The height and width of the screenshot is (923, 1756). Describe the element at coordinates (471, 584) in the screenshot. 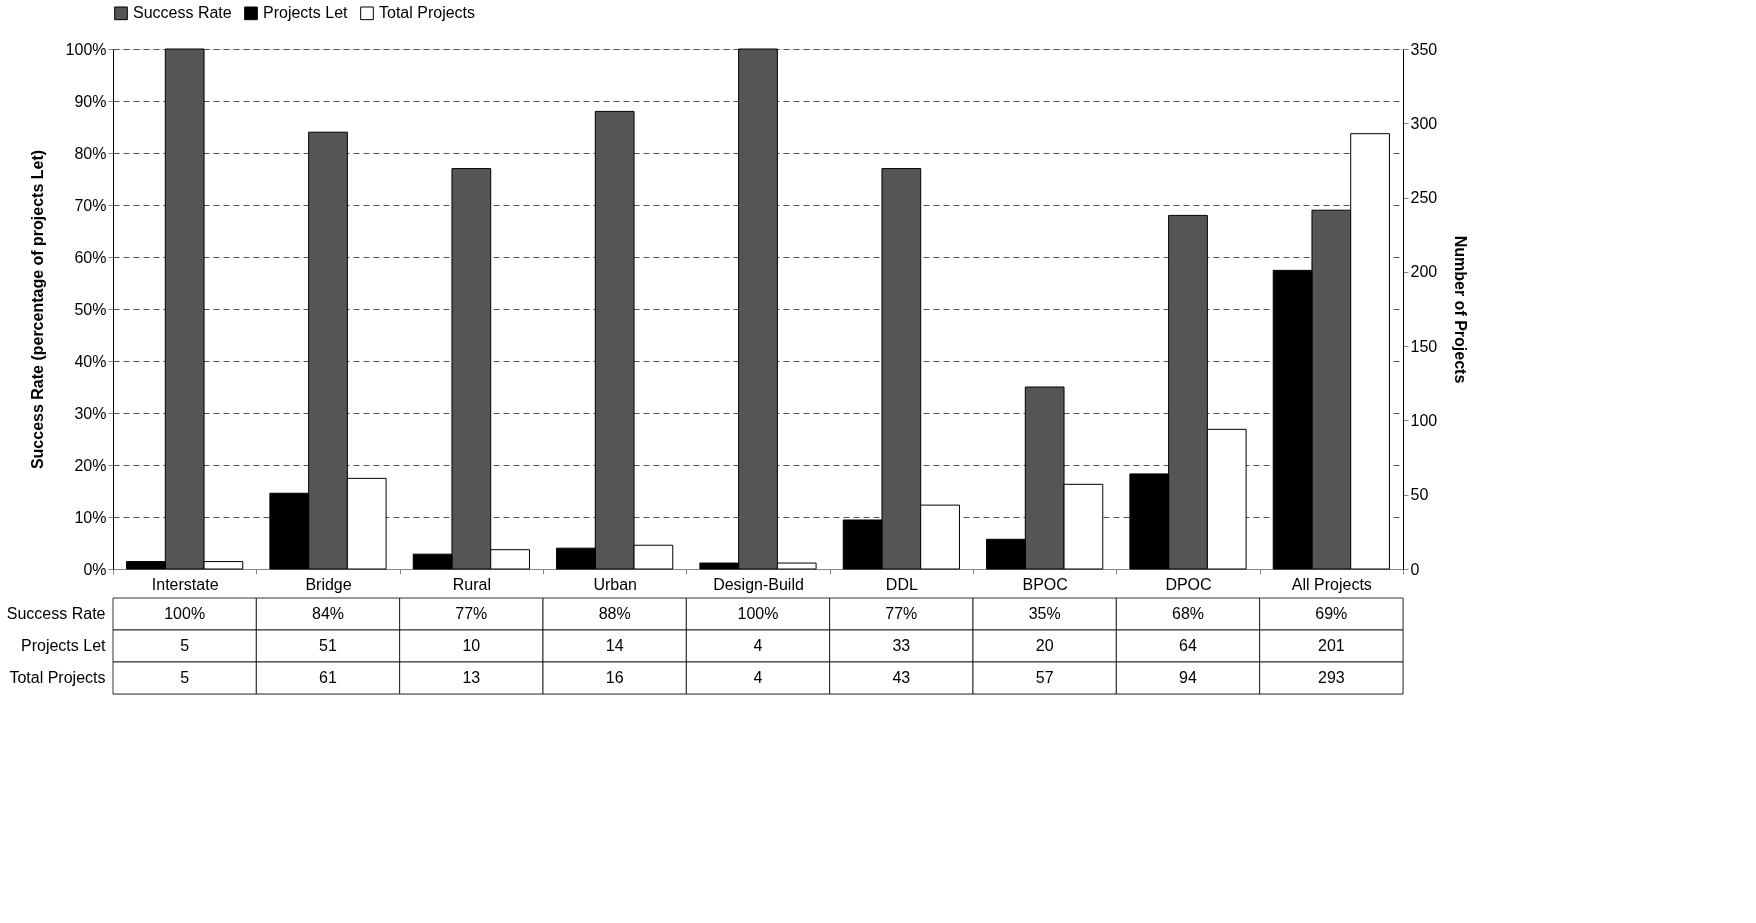

I see `x-tick-label: Rural` at that location.